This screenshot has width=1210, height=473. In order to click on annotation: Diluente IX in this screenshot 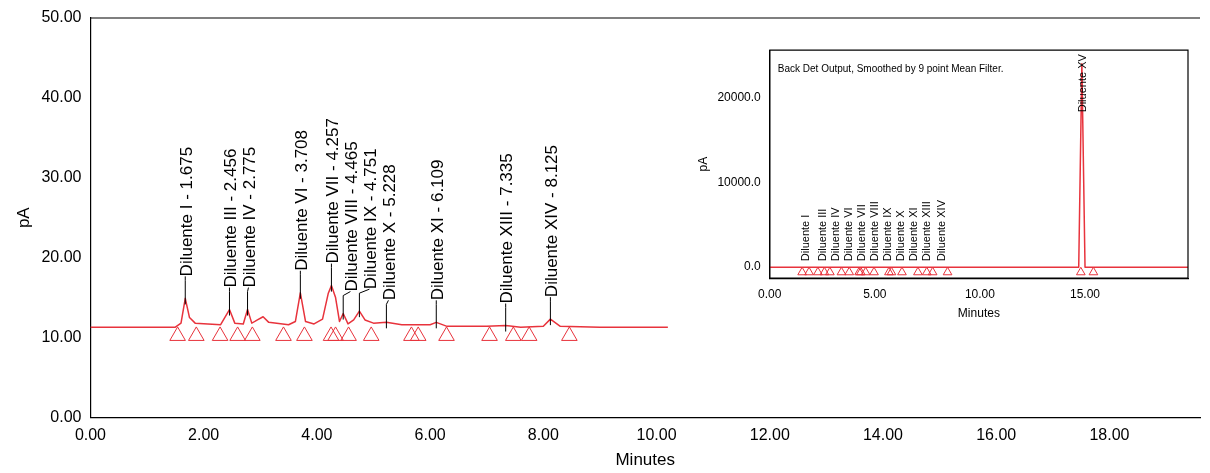, I will do `click(886, 234)`.